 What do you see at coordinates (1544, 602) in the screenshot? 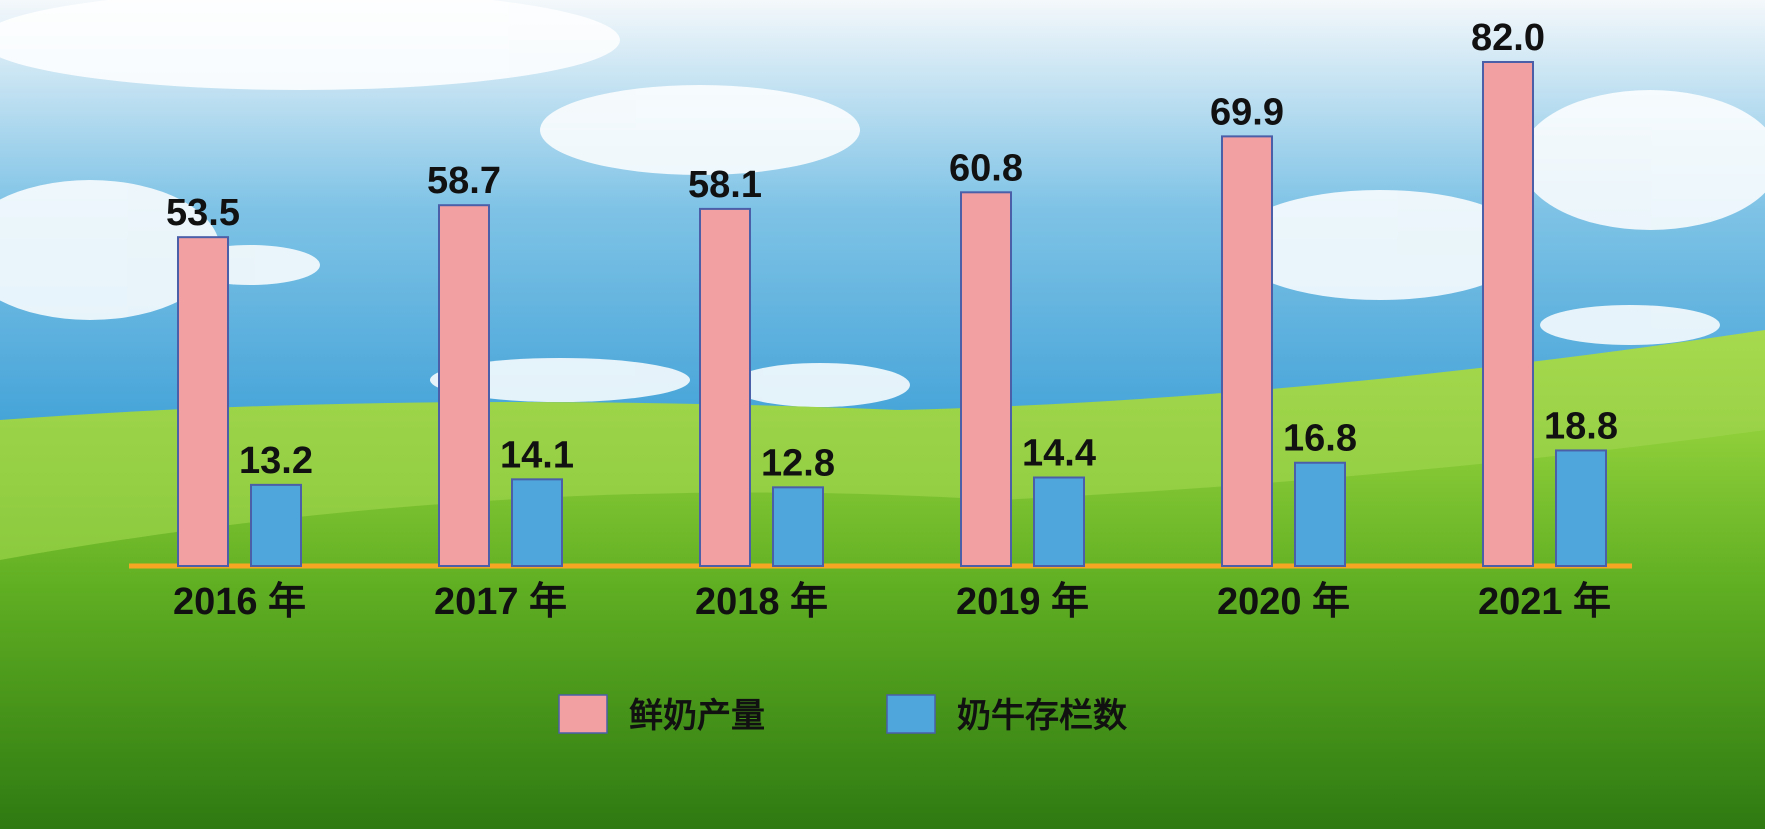
I see `x-tick-label: 2021 年` at bounding box center [1544, 602].